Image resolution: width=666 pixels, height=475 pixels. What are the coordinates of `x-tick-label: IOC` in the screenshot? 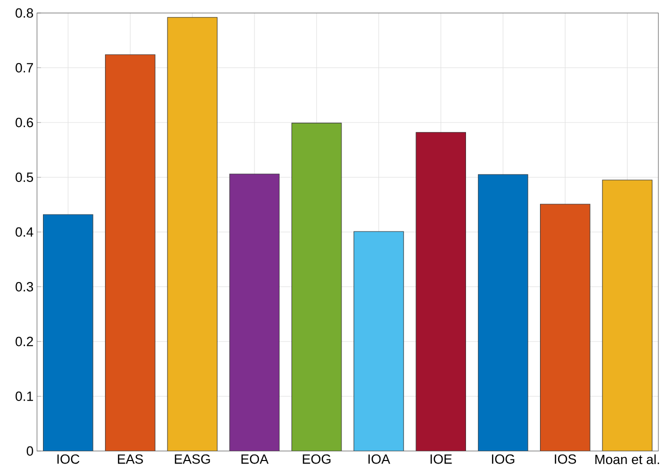 It's located at (68, 459).